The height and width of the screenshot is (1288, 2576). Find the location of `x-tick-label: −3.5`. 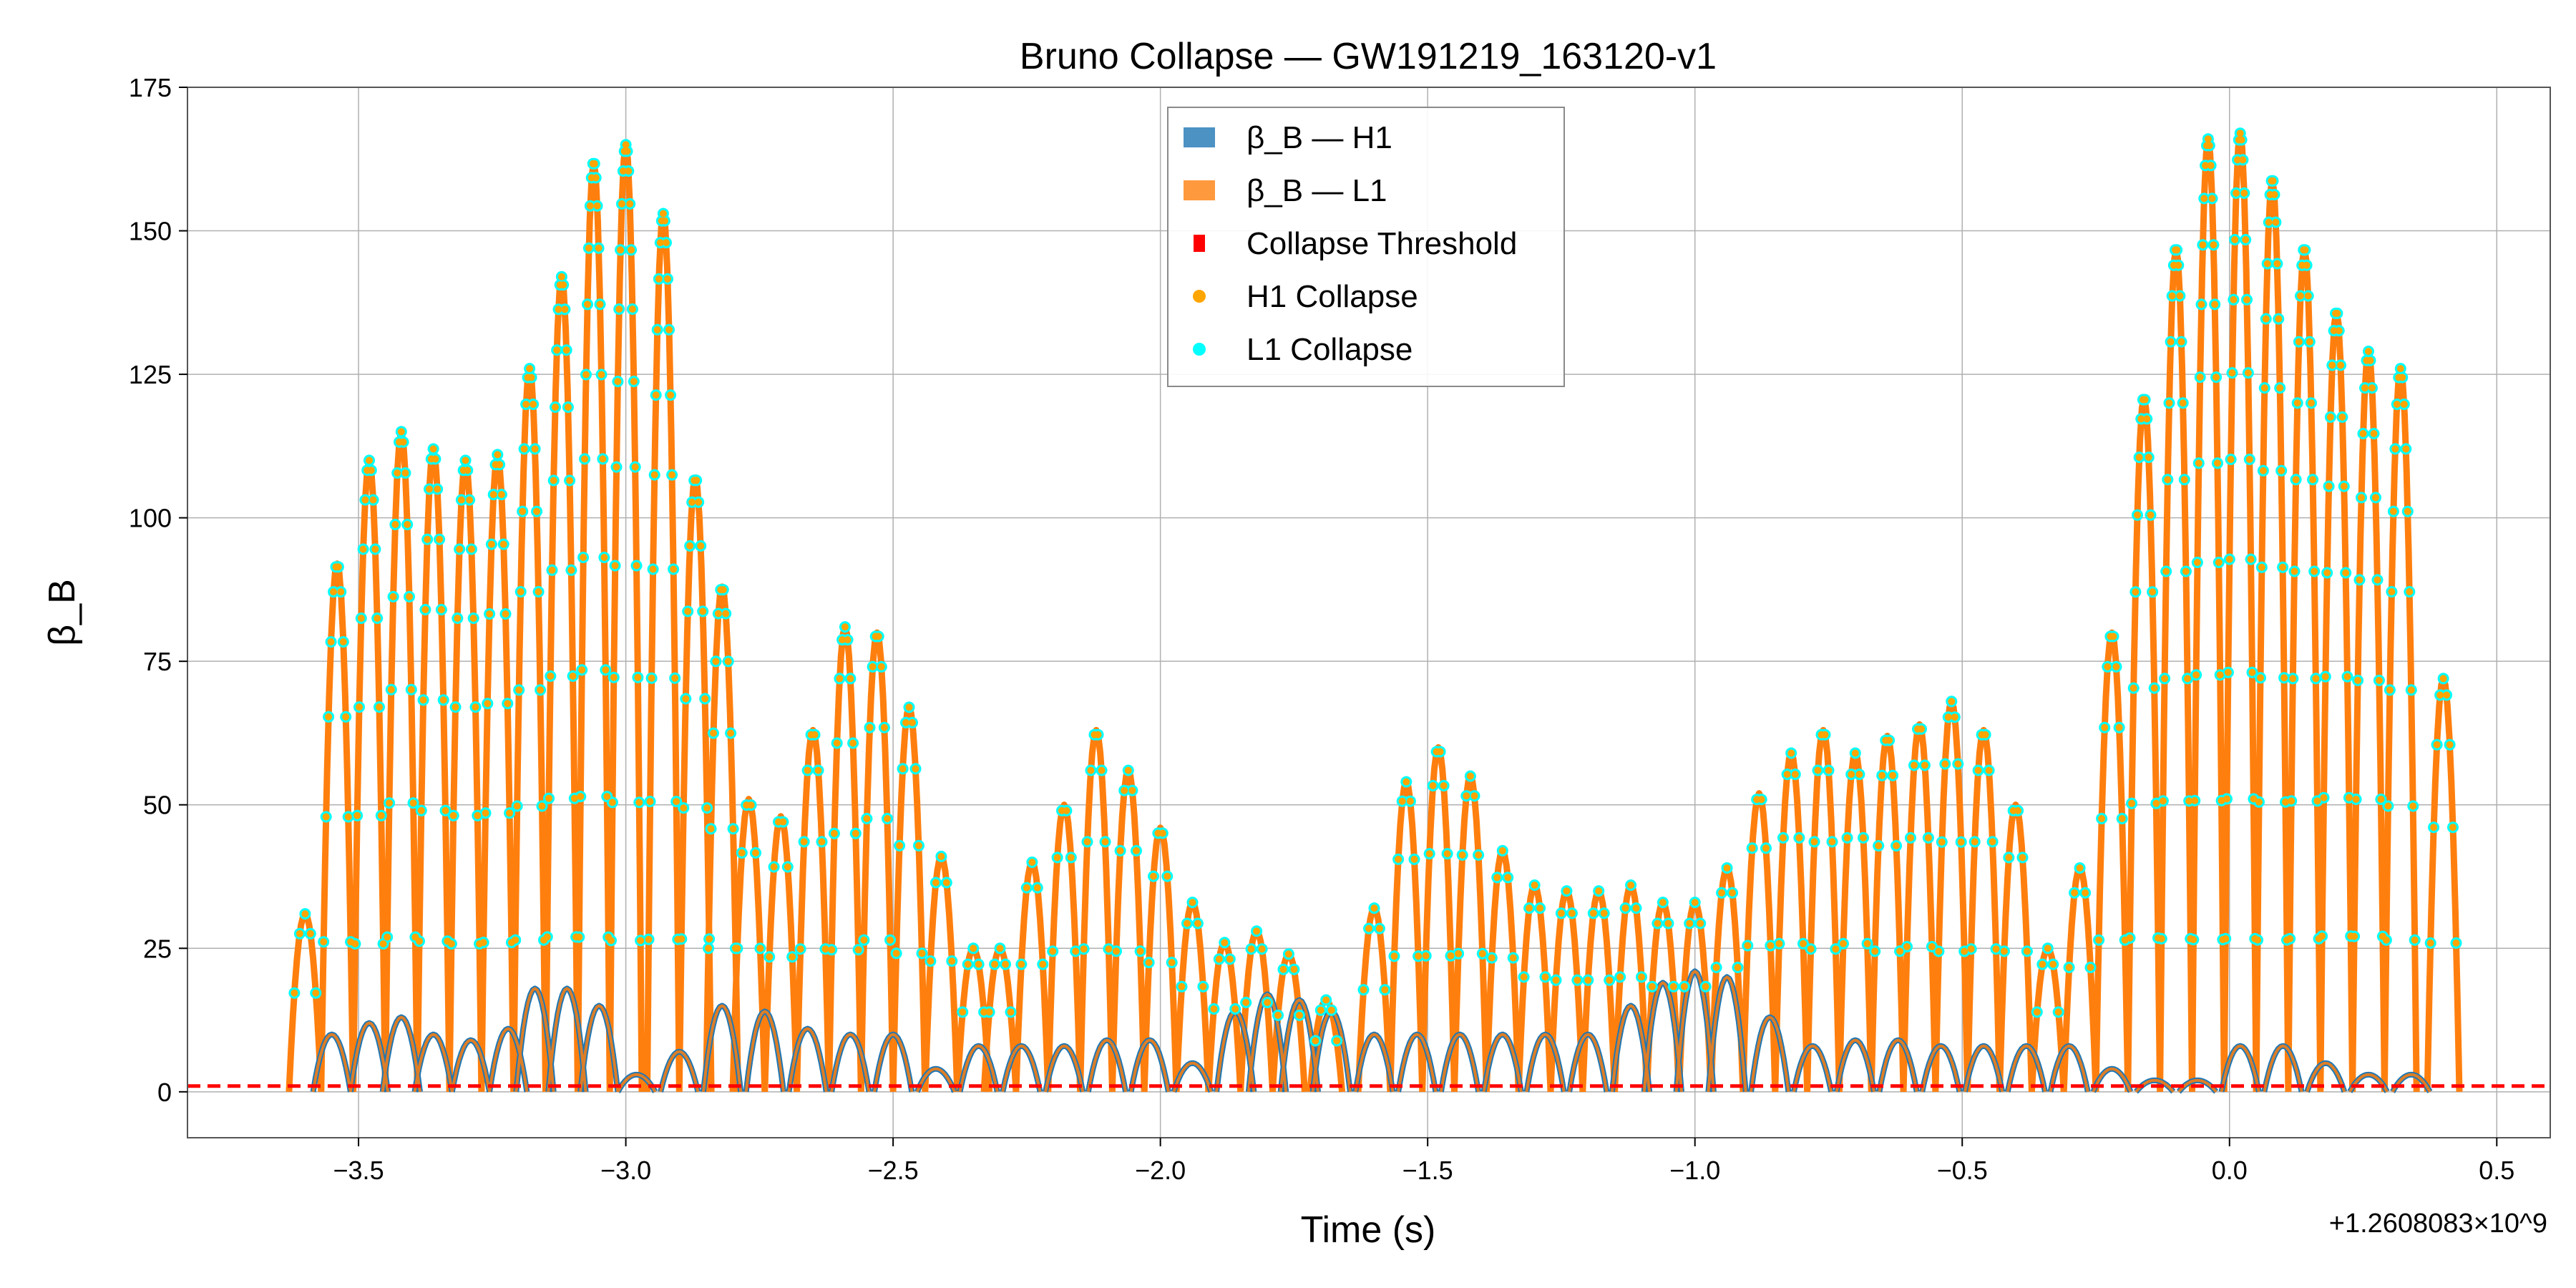

x-tick-label: −3.5 is located at coordinates (358, 1170).